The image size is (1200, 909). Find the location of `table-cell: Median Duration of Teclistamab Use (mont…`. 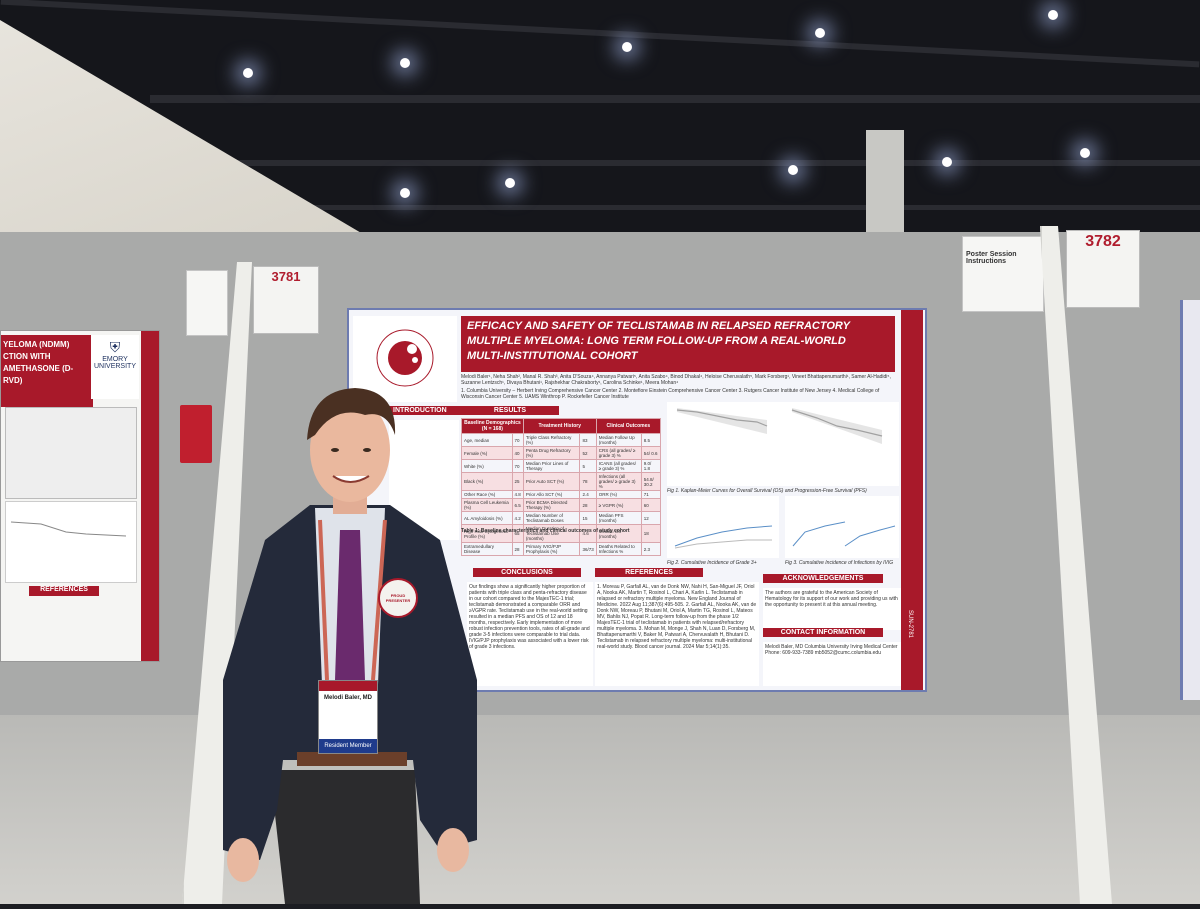

table-cell: Median Duration of Teclistamab Use (mont… is located at coordinates (551, 533).